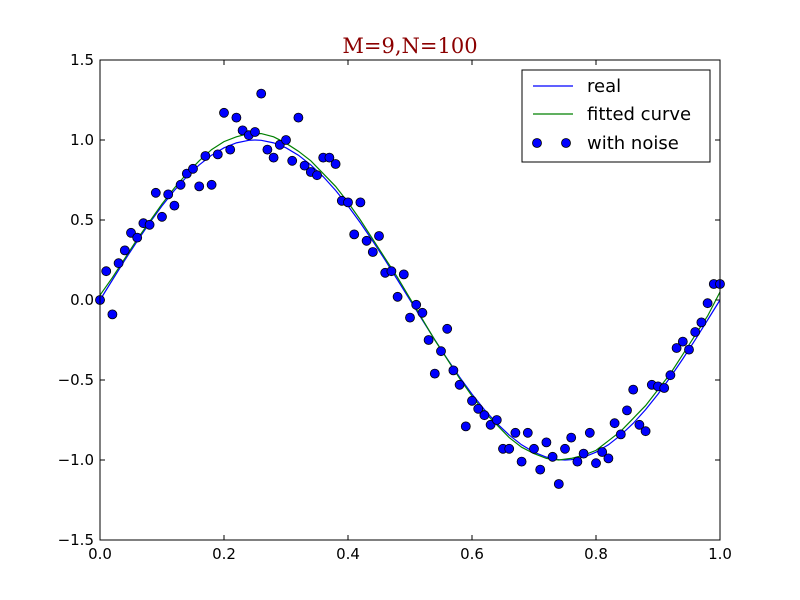  What do you see at coordinates (82, 220) in the screenshot?
I see `y-tick-label: 0.5` at bounding box center [82, 220].